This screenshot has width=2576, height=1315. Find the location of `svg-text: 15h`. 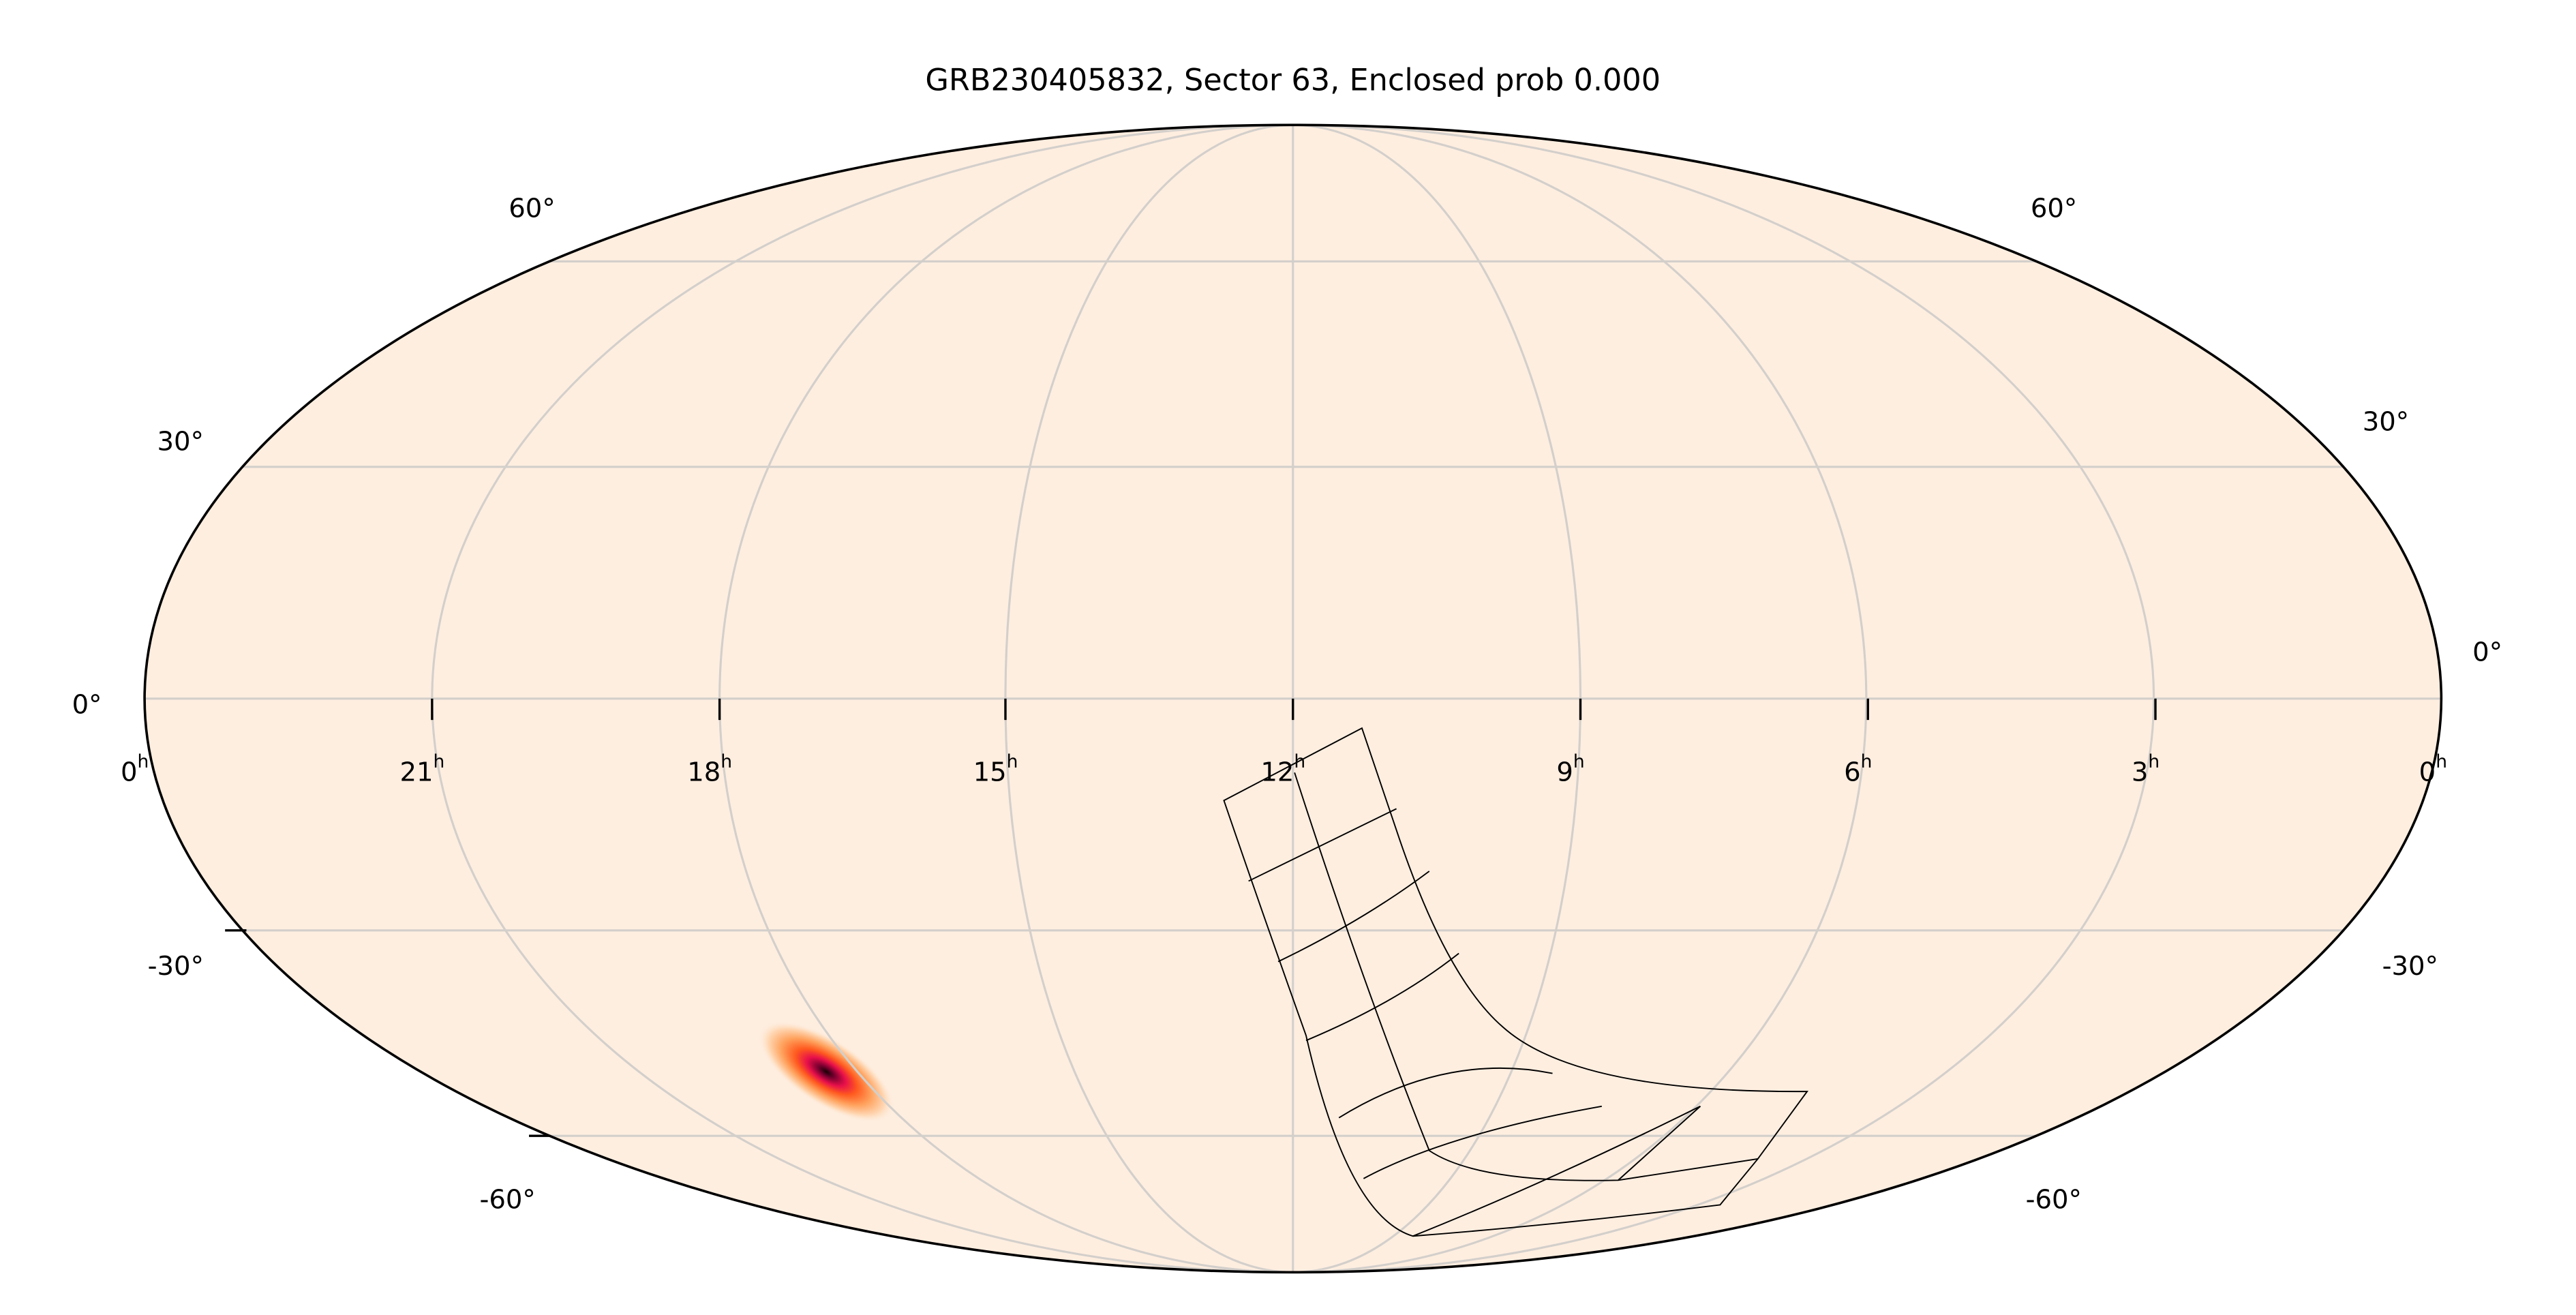

svg-text: 15h is located at coordinates (995, 769).